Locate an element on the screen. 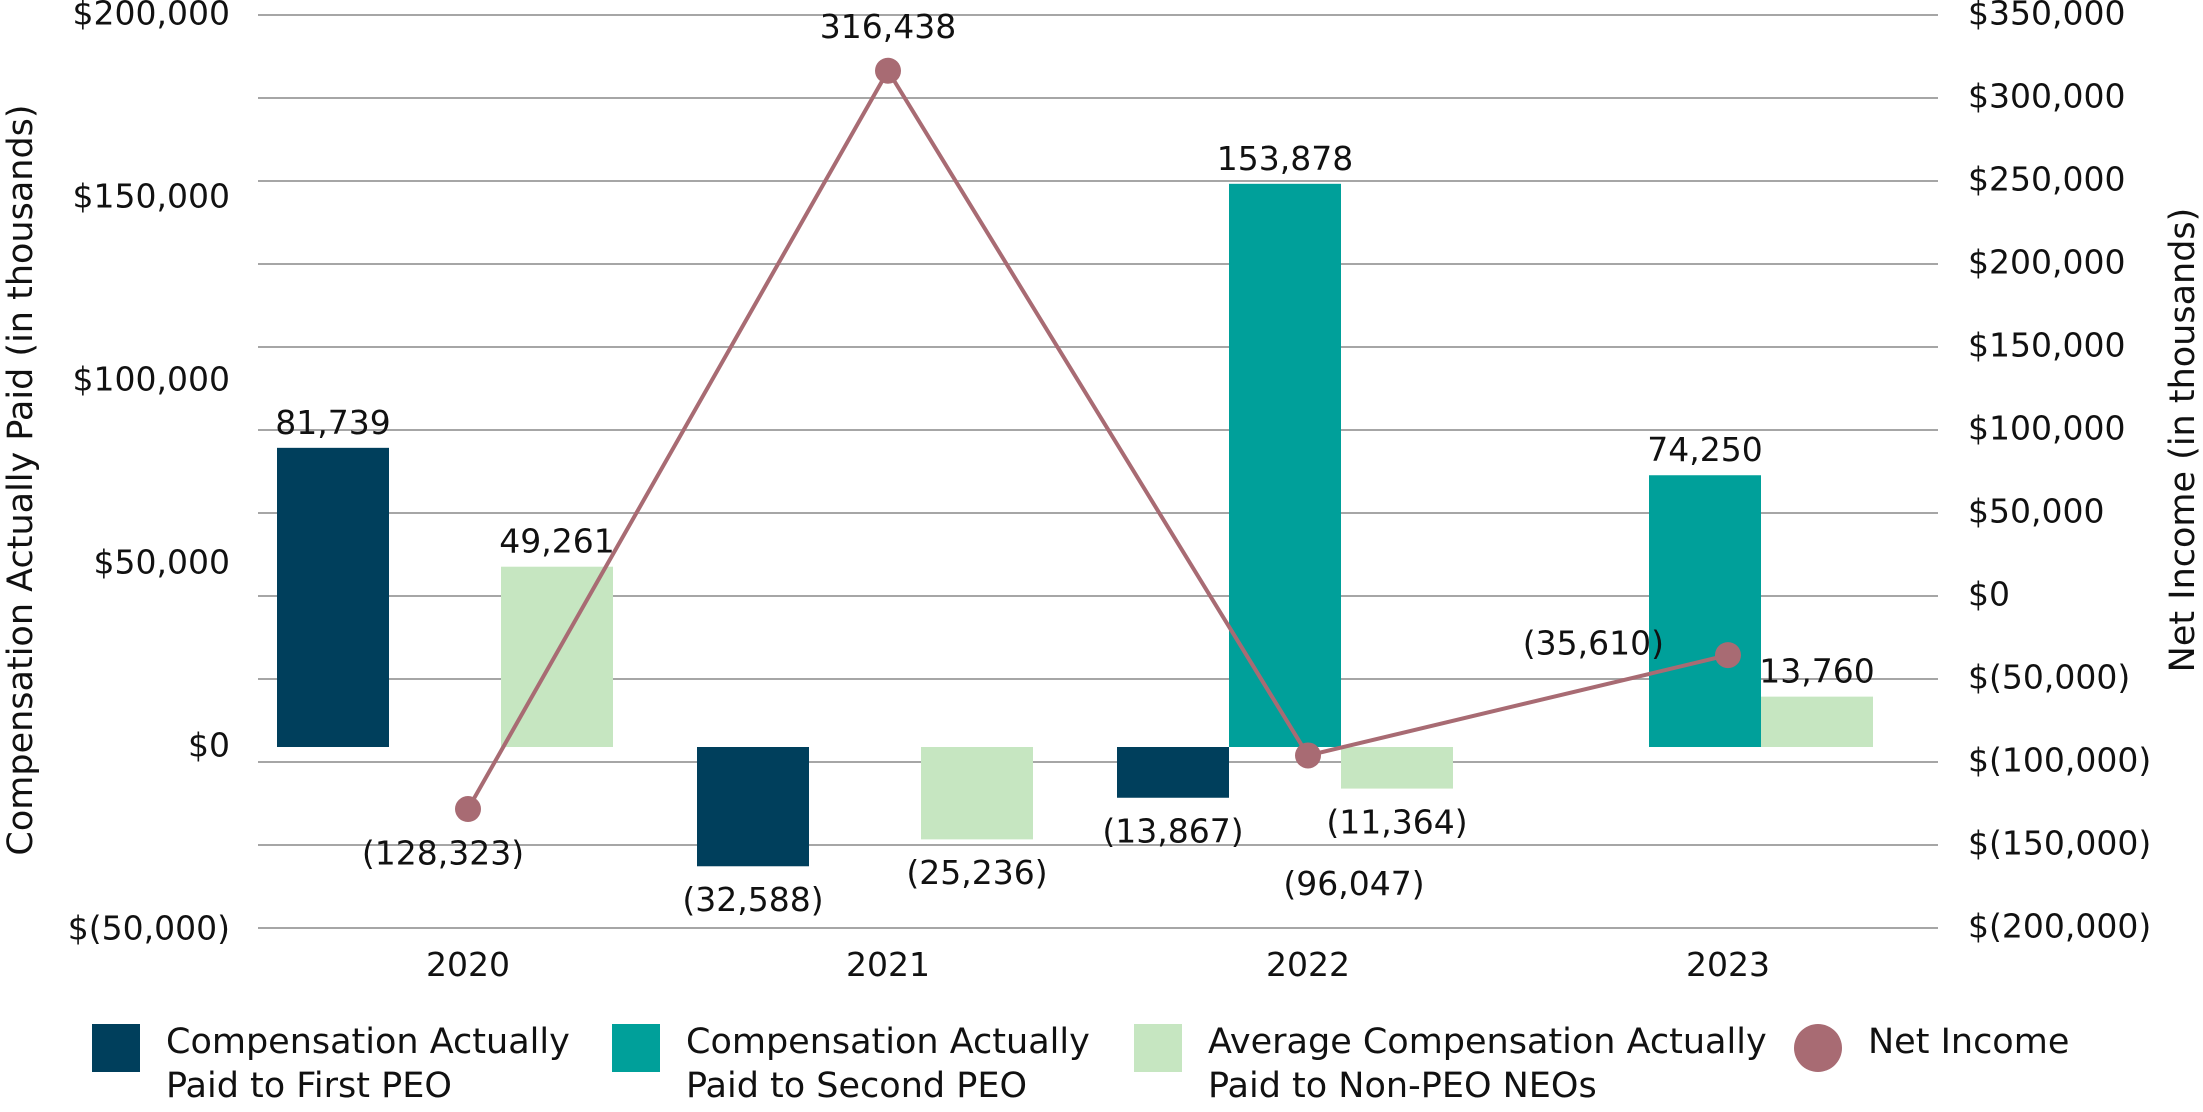  bar-data-label: (32,588) is located at coordinates (752, 899).